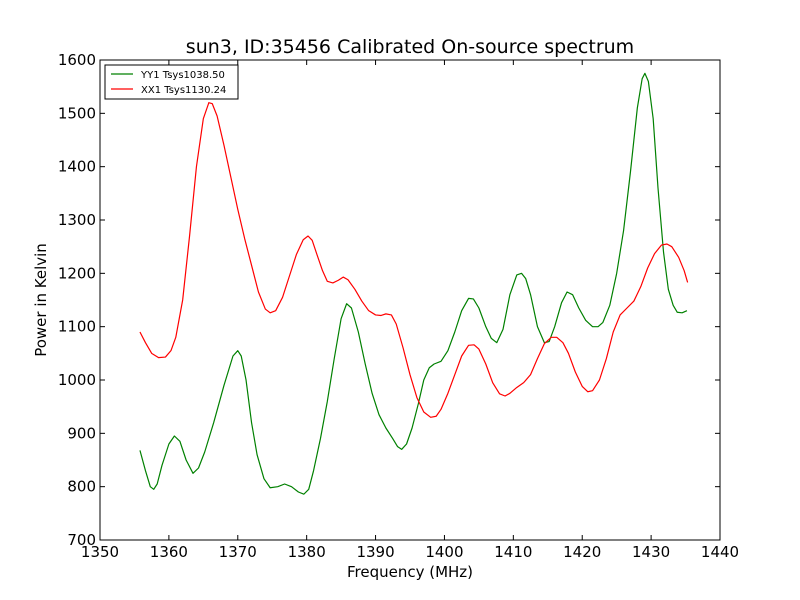 The height and width of the screenshot is (600, 800). Describe the element at coordinates (77, 60) in the screenshot. I see `y-tick-label: 1600` at that location.